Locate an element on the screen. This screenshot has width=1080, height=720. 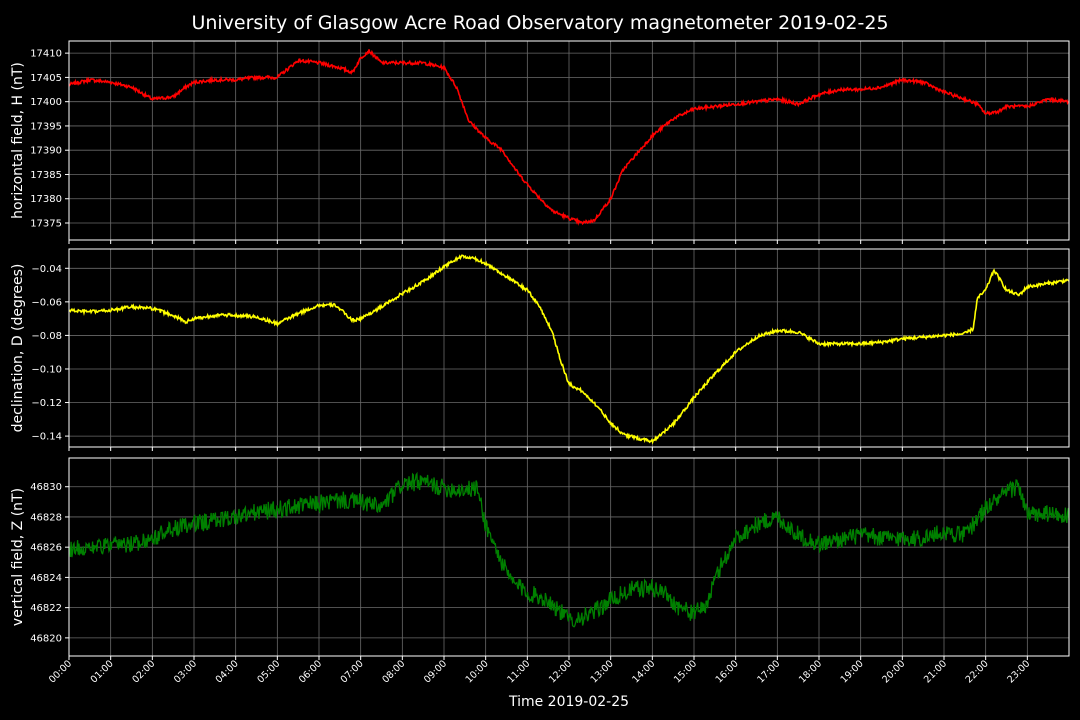
declination-x-tickmarks is located at coordinates (548, 449).